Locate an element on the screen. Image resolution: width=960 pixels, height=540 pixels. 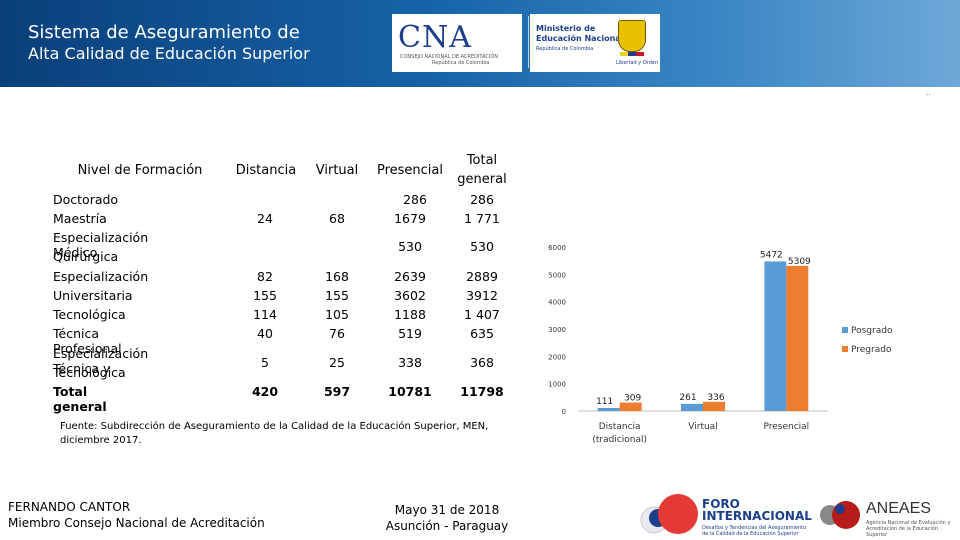
cna-subtitle: CONSEJO NACIONAL DE ACREDITACIÓN is located at coordinates (449, 57).